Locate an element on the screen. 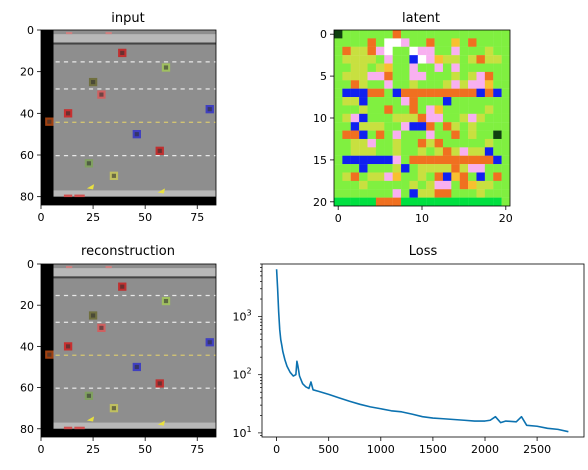 Image resolution: width=588 pixels, height=470 pixels. y-tick-label: 20 is located at coordinates (27, 72).